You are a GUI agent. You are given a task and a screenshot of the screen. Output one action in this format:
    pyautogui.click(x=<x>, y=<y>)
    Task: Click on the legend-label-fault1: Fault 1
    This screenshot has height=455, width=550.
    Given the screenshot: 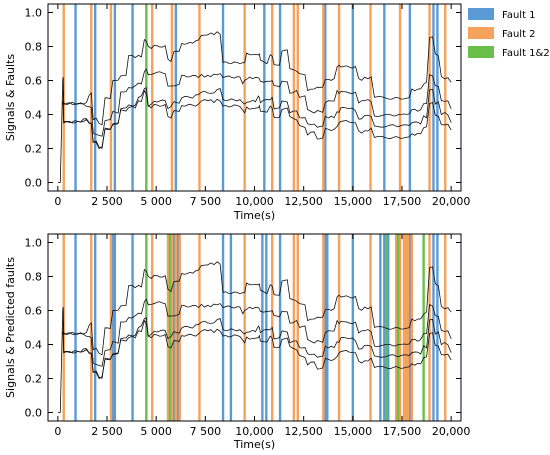 What is the action you would take?
    pyautogui.click(x=519, y=15)
    